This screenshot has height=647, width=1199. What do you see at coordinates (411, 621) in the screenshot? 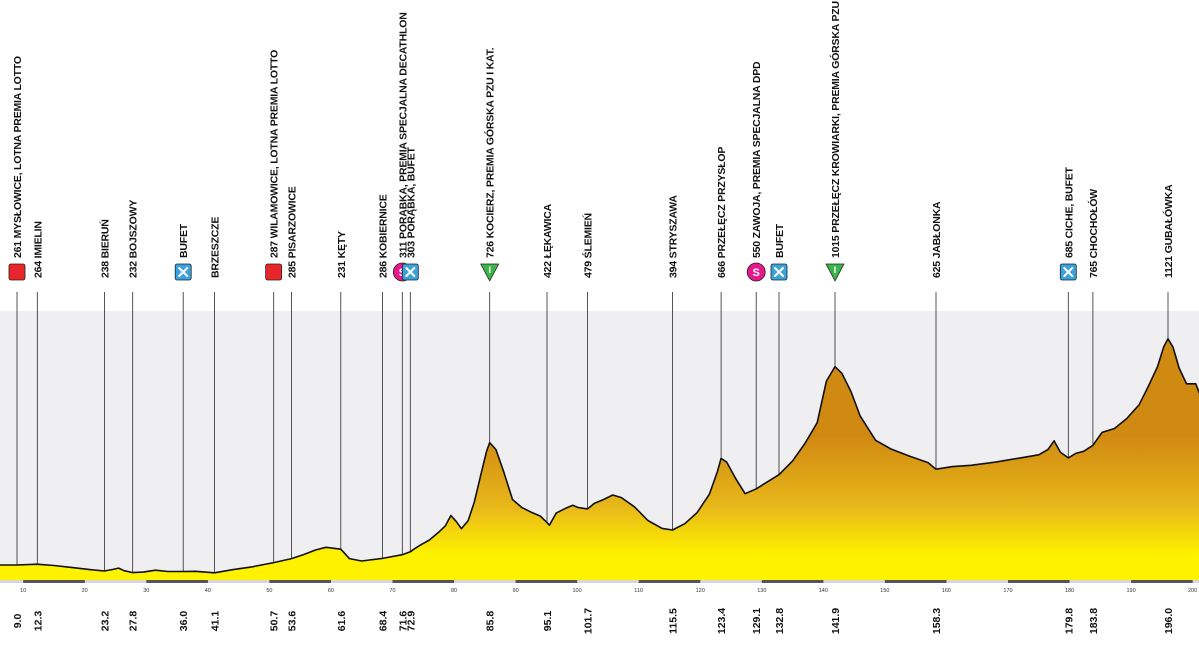
I see `waypoint-km-label: 72.9` at bounding box center [411, 621].